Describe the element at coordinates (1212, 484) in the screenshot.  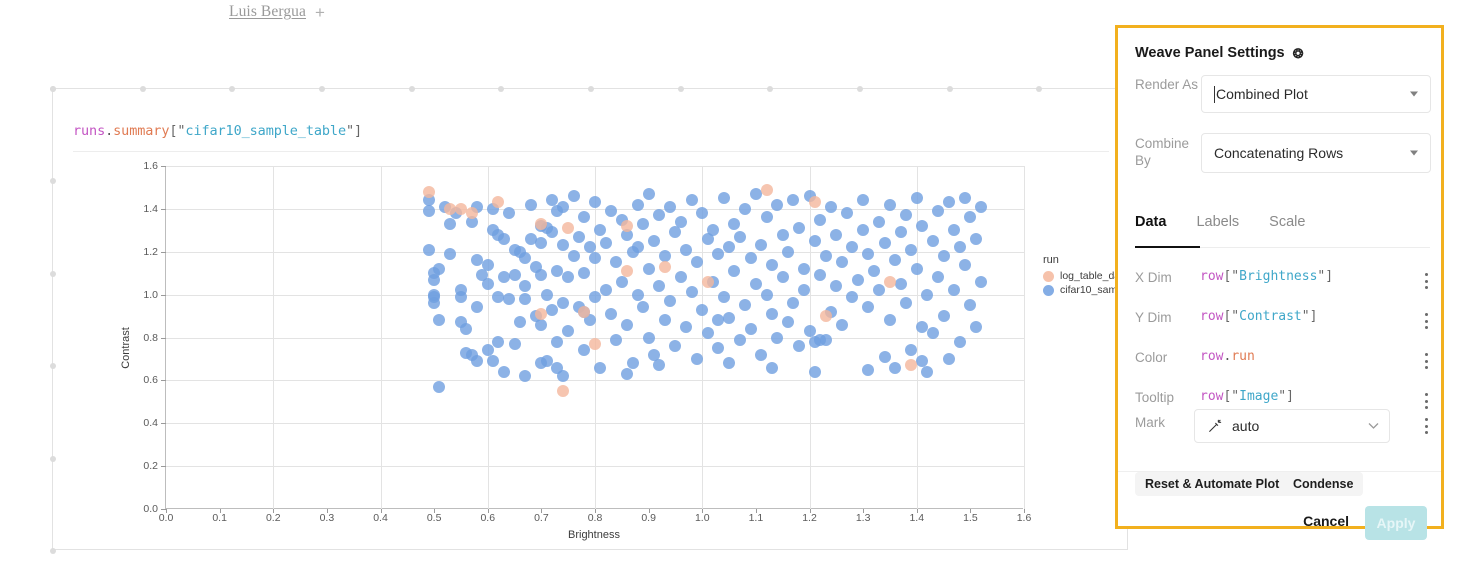
I see `reset-automate-plot-button: Reset & Automate Plot` at that location.